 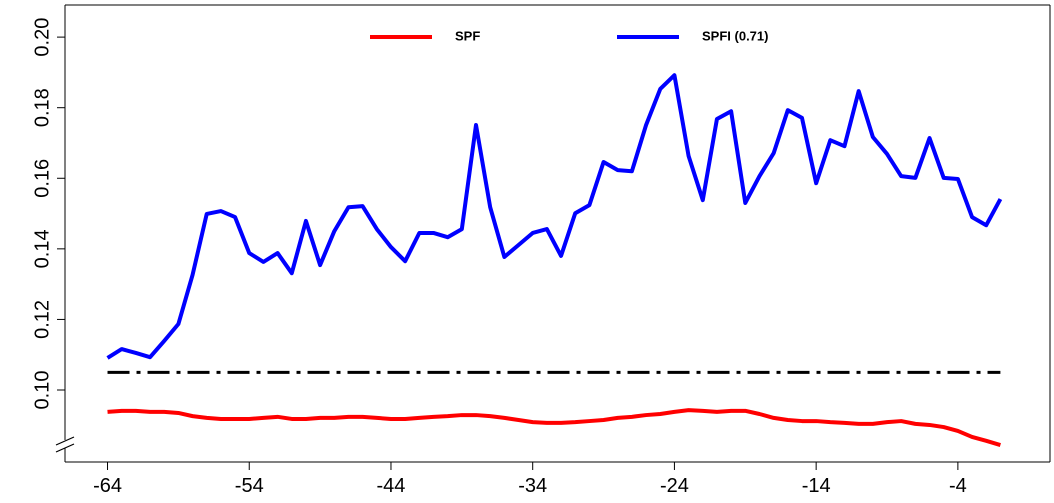 What do you see at coordinates (42, 390) in the screenshot?
I see `y-tick-label: 0.10` at bounding box center [42, 390].